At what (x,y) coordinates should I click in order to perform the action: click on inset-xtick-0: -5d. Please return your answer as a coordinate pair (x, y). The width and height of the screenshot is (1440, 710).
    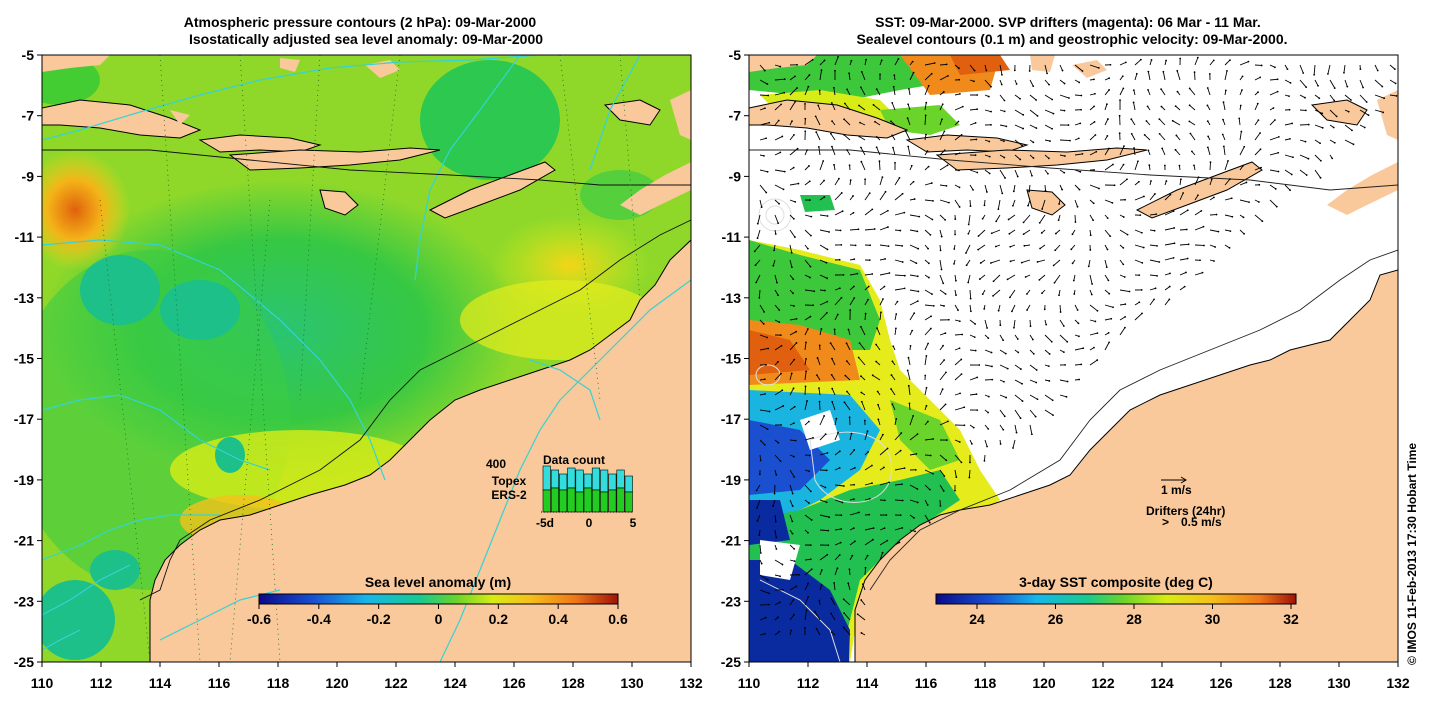
    Looking at the image, I should click on (545, 523).